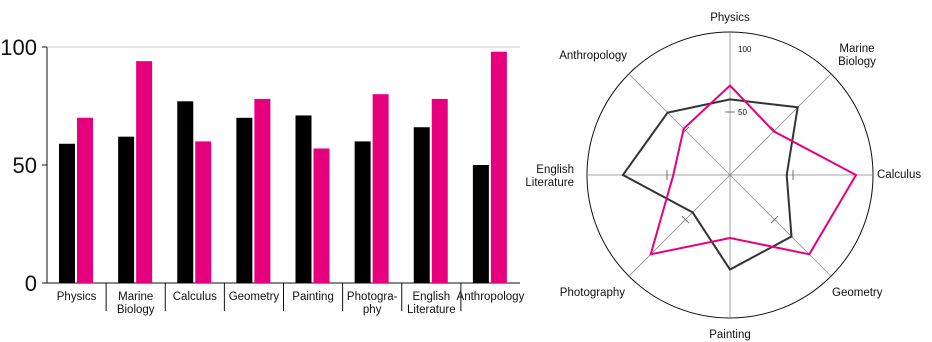 This screenshot has width=932, height=342. I want to click on radar-axis-label-line: Geometry, so click(857, 293).